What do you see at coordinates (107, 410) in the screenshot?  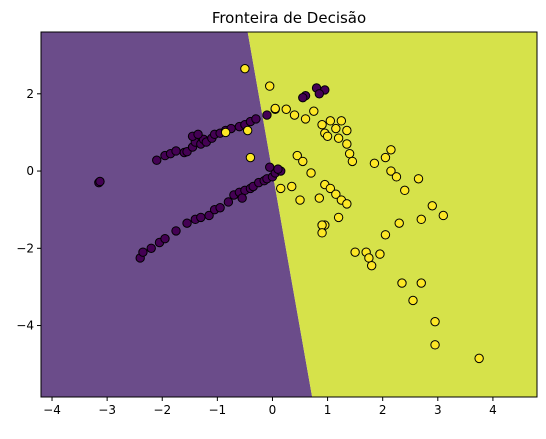 I see `x-tick-label: −3` at bounding box center [107, 410].